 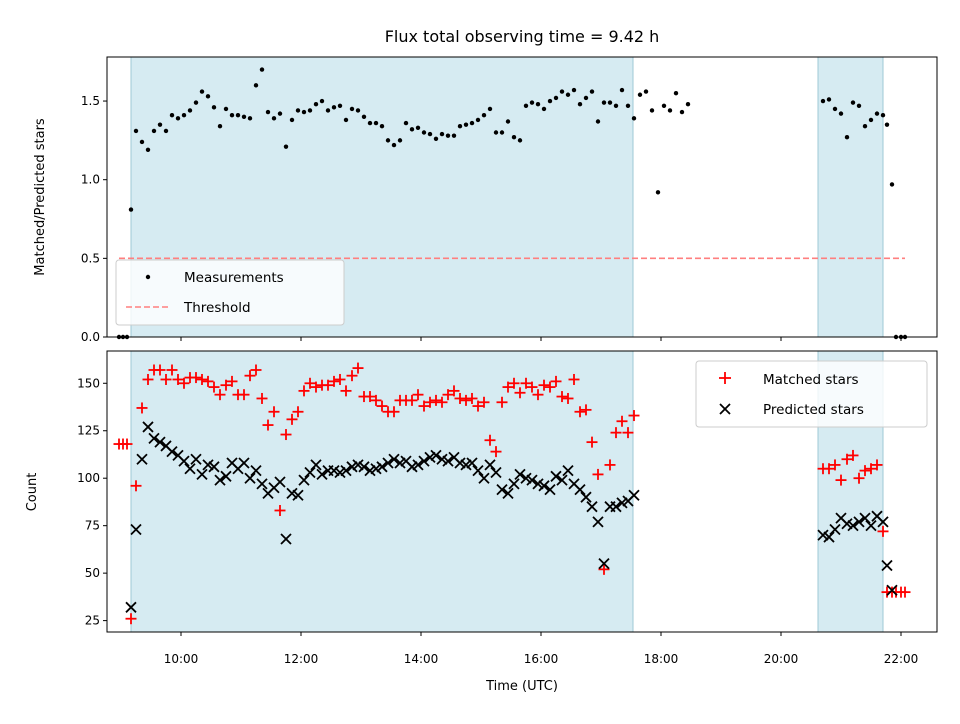 What do you see at coordinates (32, 492) in the screenshot?
I see `bottom-y-axis-label: Count` at bounding box center [32, 492].